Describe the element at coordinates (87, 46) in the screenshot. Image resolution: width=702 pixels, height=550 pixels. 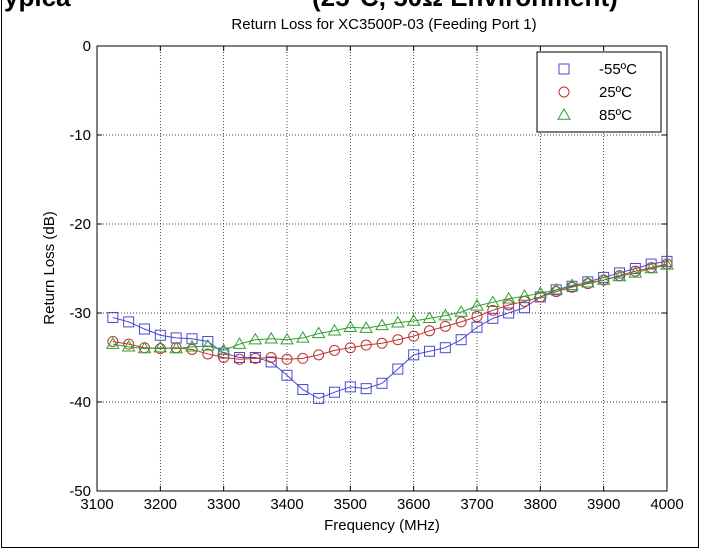
I see `y-tick-label: 0` at that location.